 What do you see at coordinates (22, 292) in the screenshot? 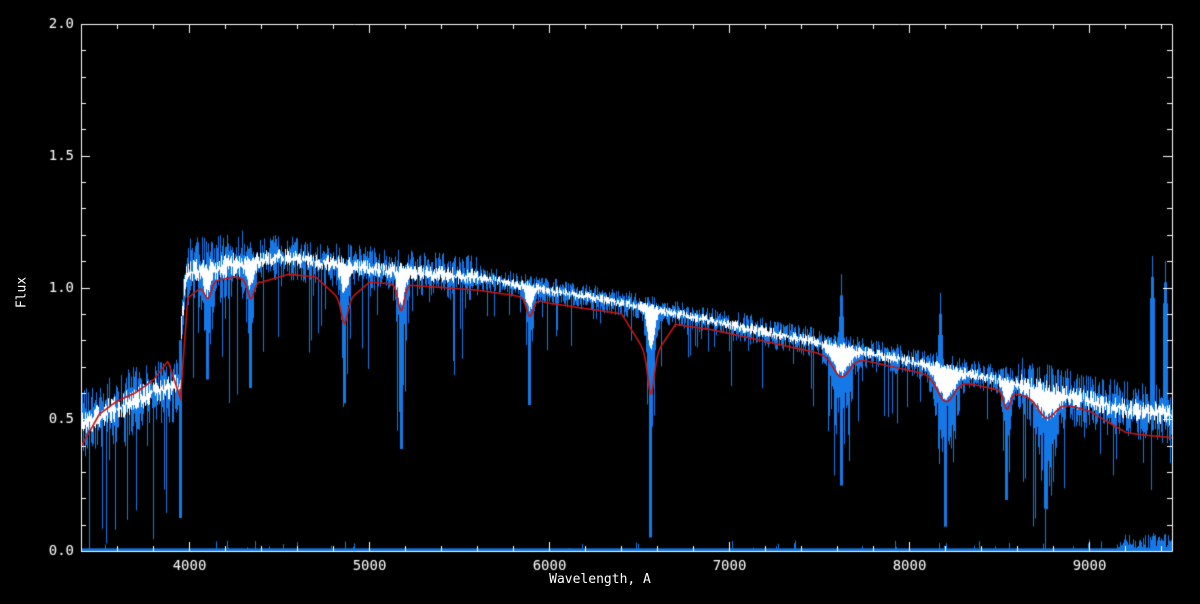
I see `y-axis-label: Flux` at bounding box center [22, 292].